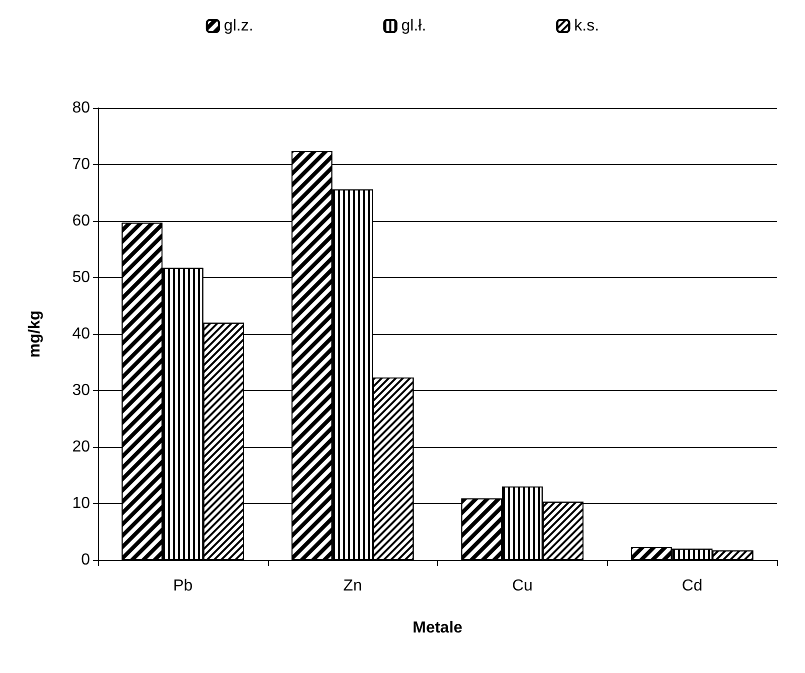  Describe the element at coordinates (239, 26) in the screenshot. I see `legend-label: gl.z.` at that location.